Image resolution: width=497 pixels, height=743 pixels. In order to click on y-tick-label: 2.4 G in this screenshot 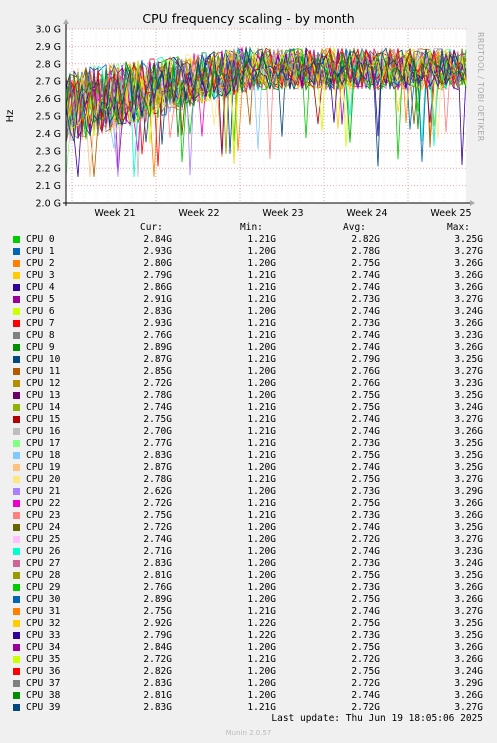, I will do `click(49, 134)`.